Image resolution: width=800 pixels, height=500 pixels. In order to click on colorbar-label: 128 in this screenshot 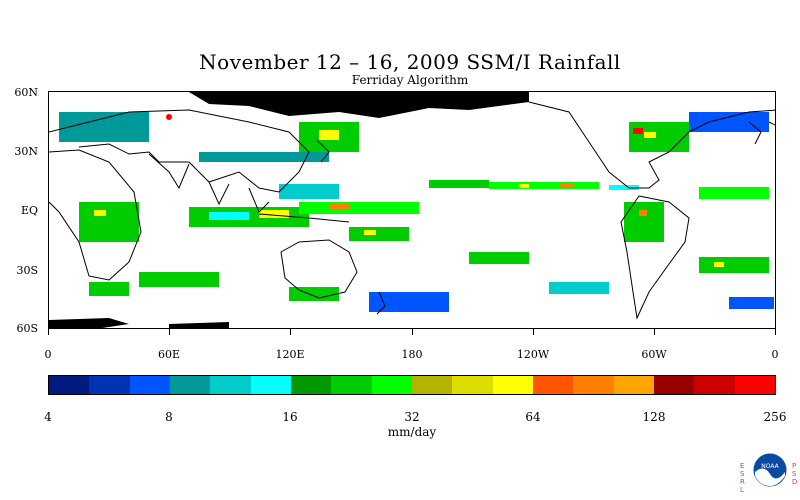, I will do `click(654, 417)`.